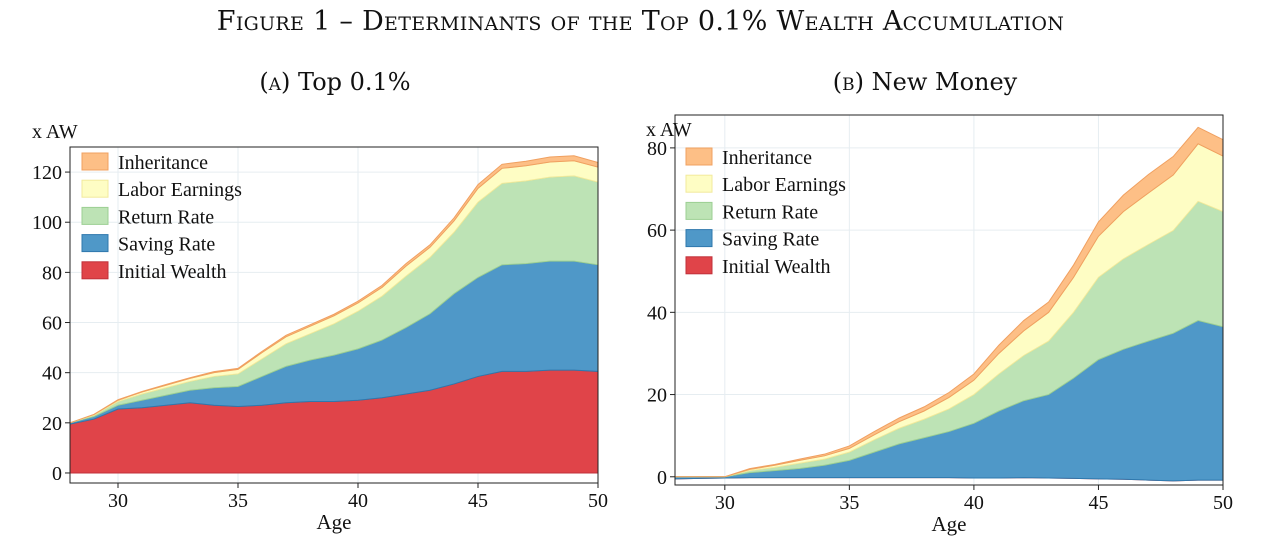 This screenshot has height=545, width=1281. I want to click on y-tick-label: 100, so click(47, 223).